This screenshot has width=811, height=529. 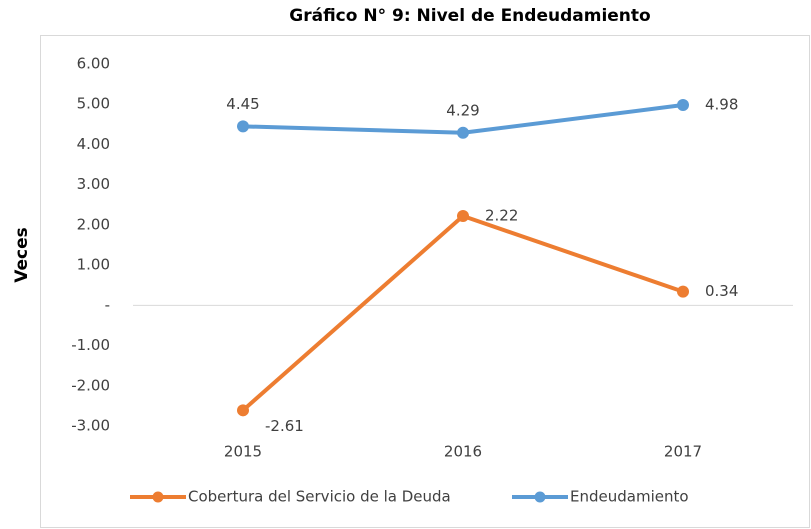 I want to click on data-label: -2.61, so click(x=284, y=426).